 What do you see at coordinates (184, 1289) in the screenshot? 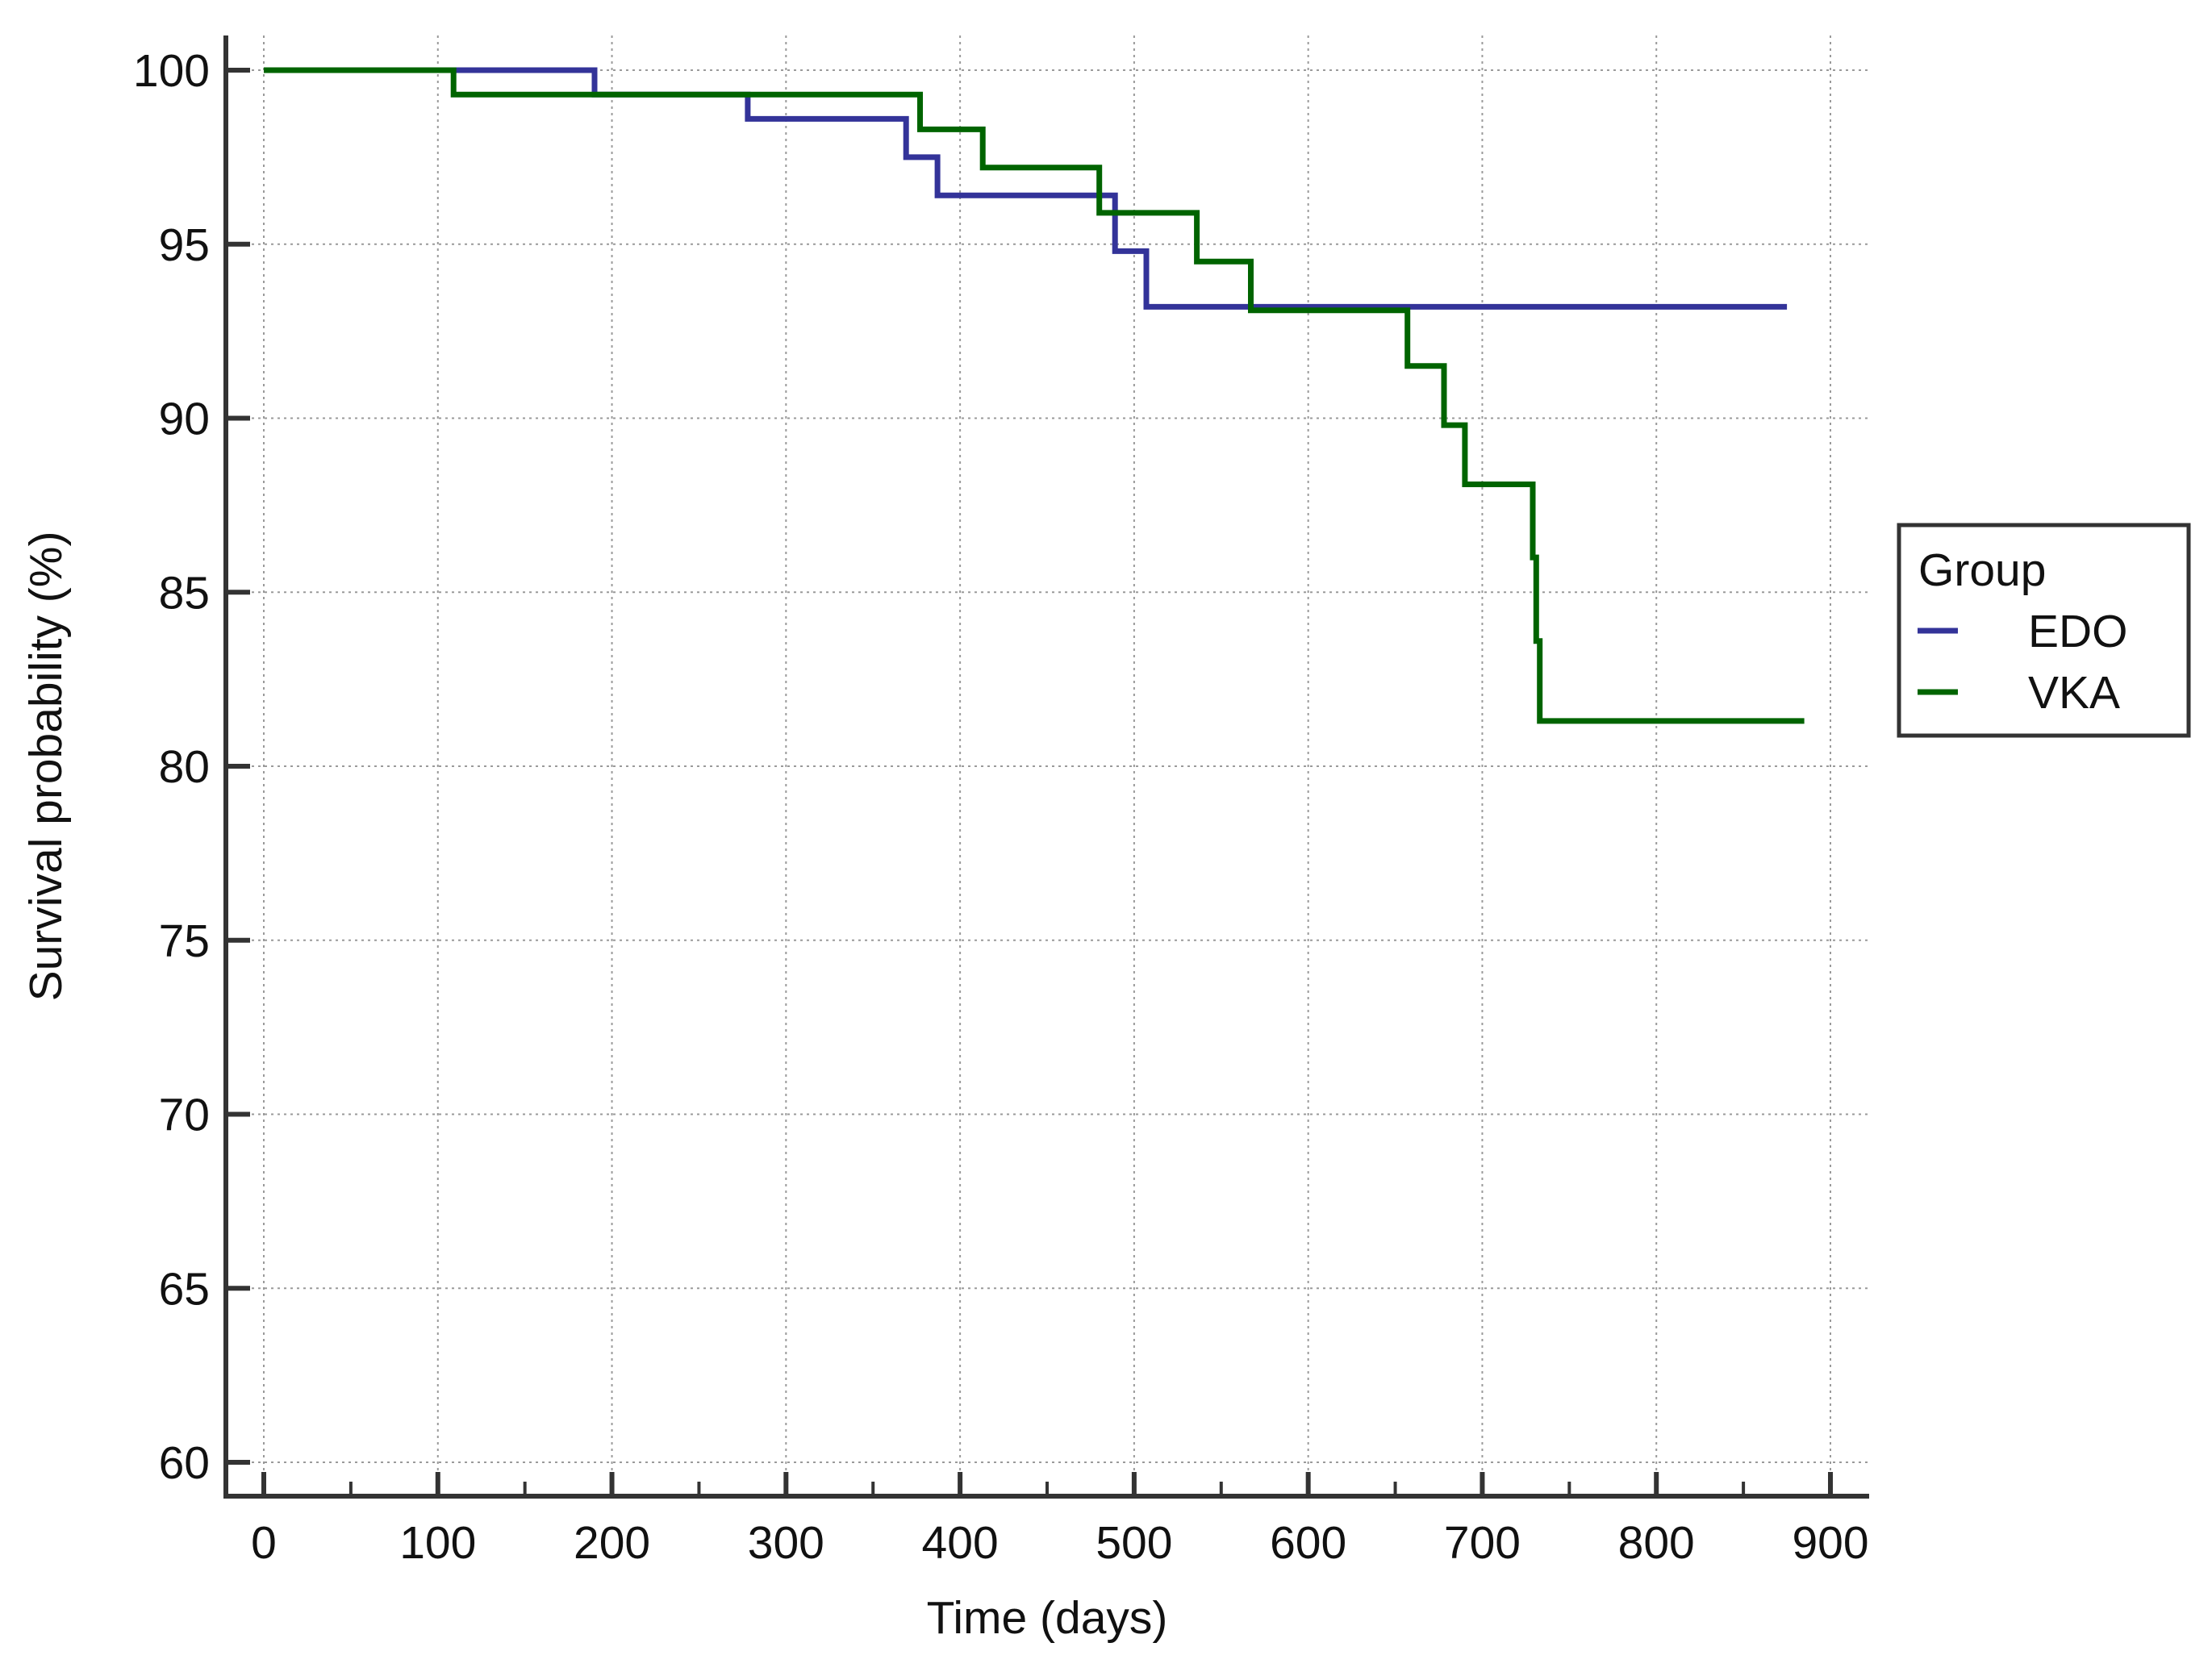
I see `y-tick-label: 65` at bounding box center [184, 1289].